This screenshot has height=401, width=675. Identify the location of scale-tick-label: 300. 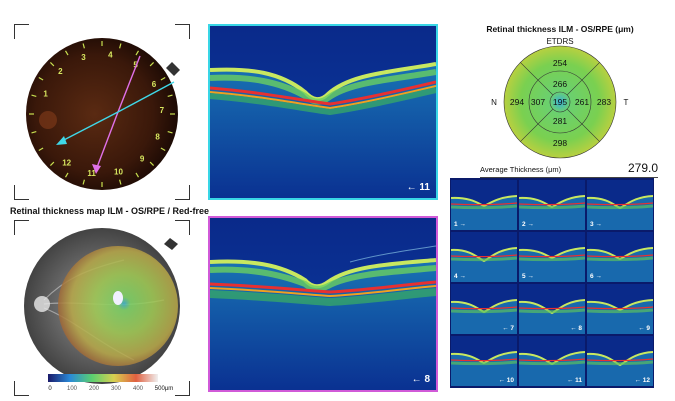
(116, 389).